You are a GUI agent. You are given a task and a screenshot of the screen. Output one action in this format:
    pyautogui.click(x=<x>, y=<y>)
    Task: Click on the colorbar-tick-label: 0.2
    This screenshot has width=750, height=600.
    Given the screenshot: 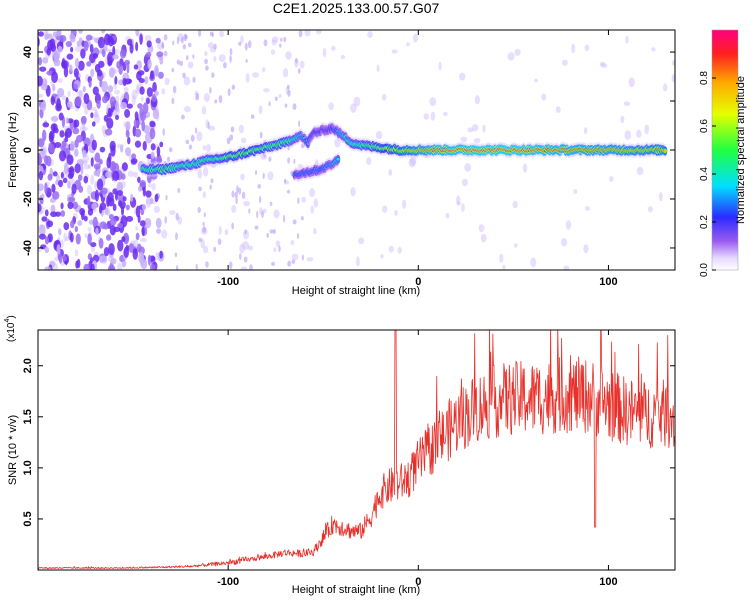 What is the action you would take?
    pyautogui.click(x=704, y=222)
    